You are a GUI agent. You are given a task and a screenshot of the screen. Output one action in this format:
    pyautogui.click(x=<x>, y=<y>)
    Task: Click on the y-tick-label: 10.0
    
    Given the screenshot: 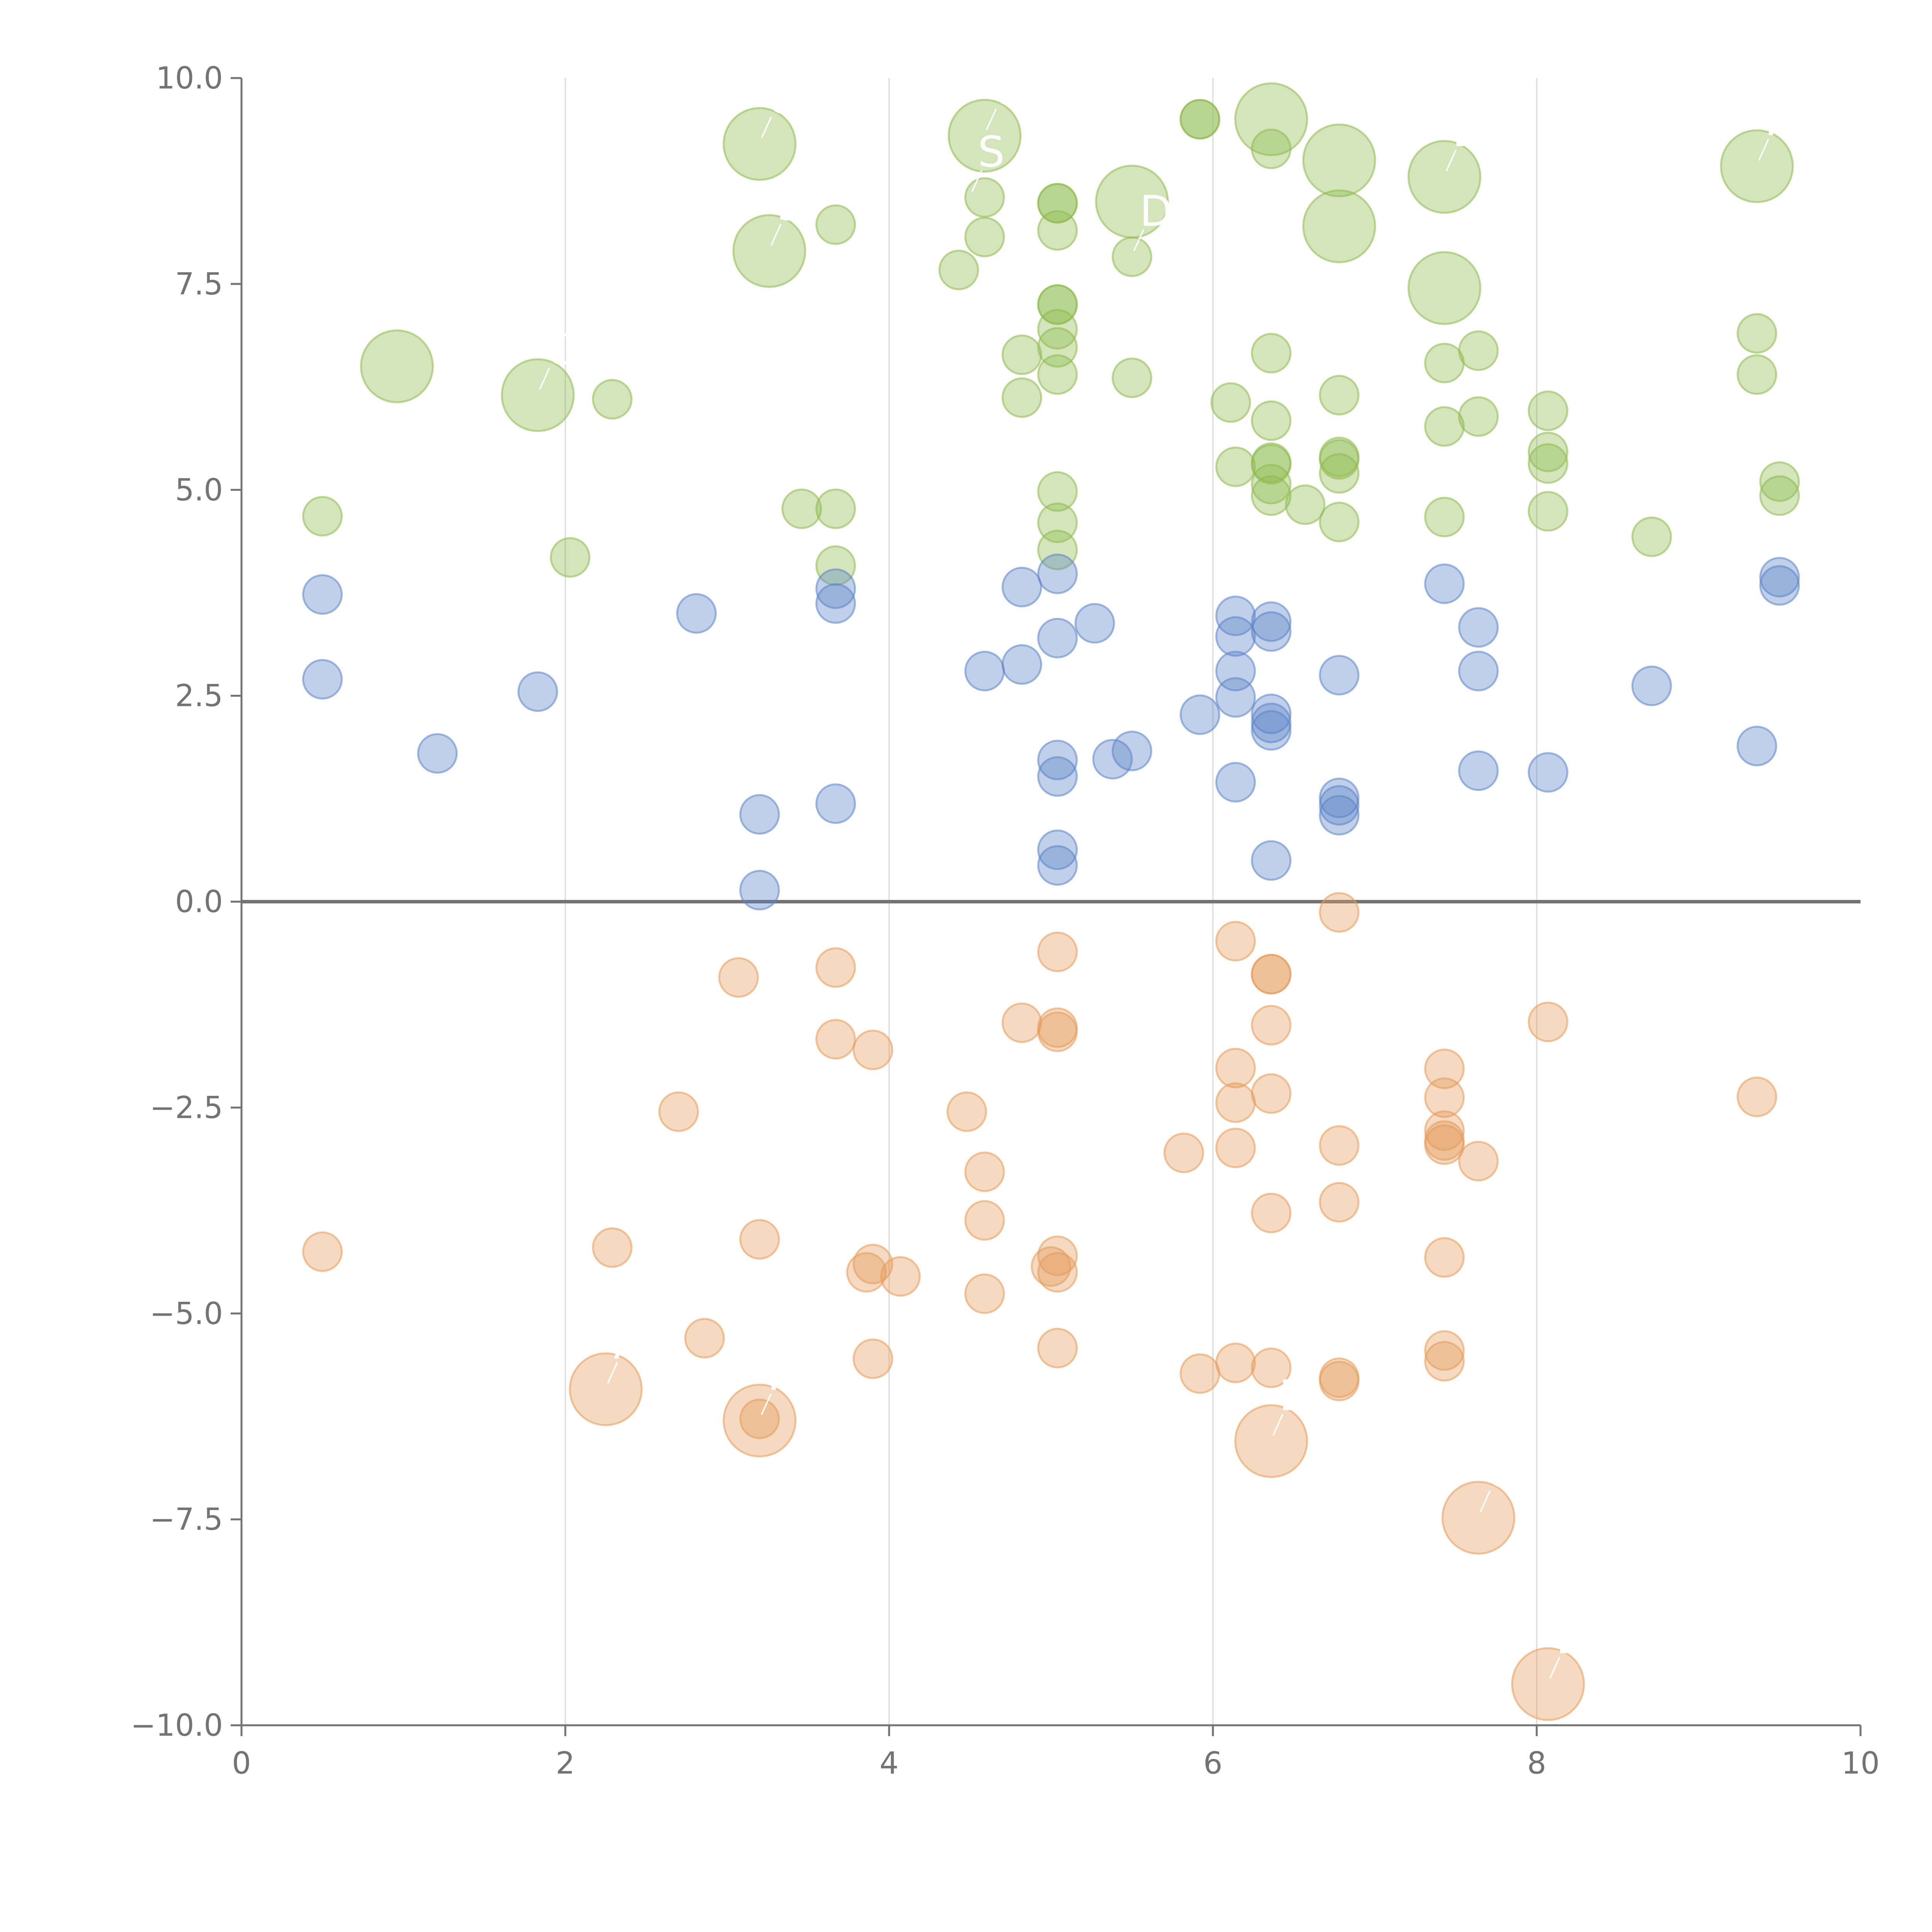 What is the action you would take?
    pyautogui.click(x=190, y=78)
    